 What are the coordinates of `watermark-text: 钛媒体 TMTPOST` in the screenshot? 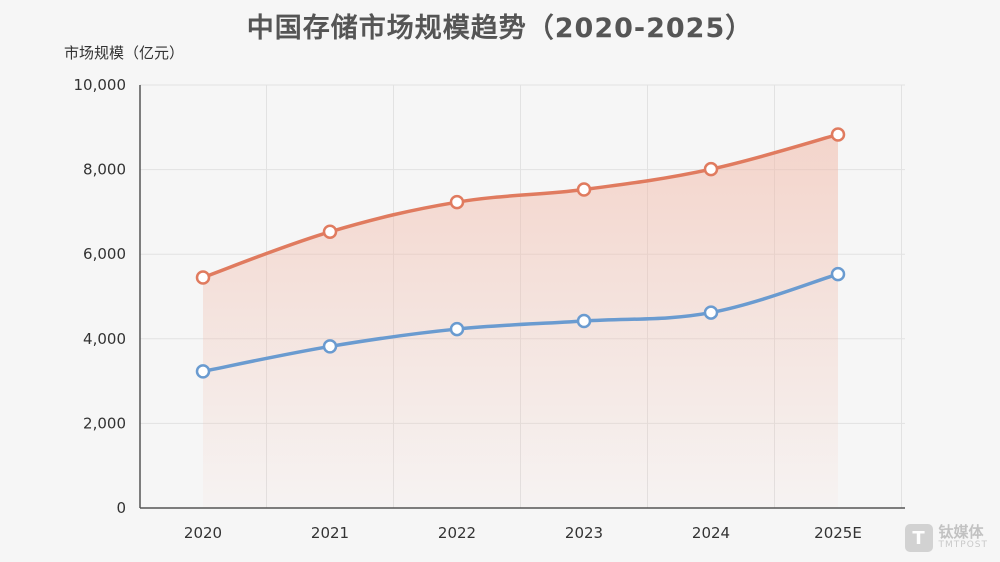 It's located at (963, 537).